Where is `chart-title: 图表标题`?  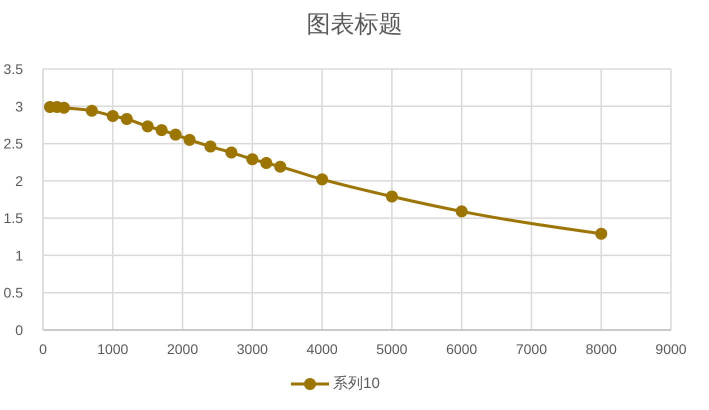
chart-title: 图表标题 is located at coordinates (355, 25).